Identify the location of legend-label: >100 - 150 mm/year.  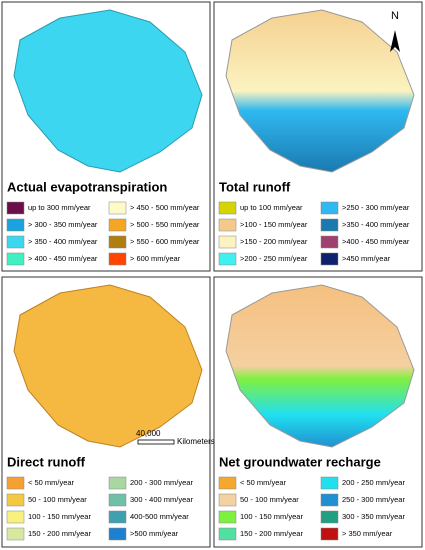
(274, 224).